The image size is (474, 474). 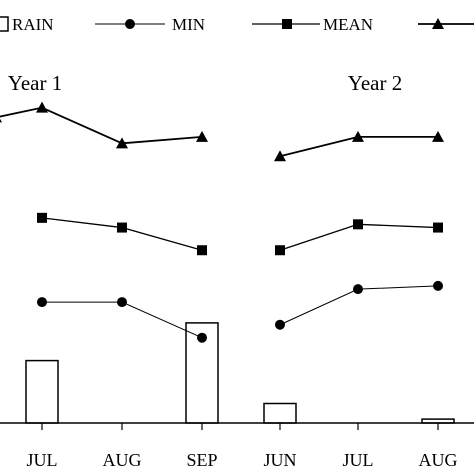 What do you see at coordinates (35, 83) in the screenshot?
I see `panel-title-1: Year 1` at bounding box center [35, 83].